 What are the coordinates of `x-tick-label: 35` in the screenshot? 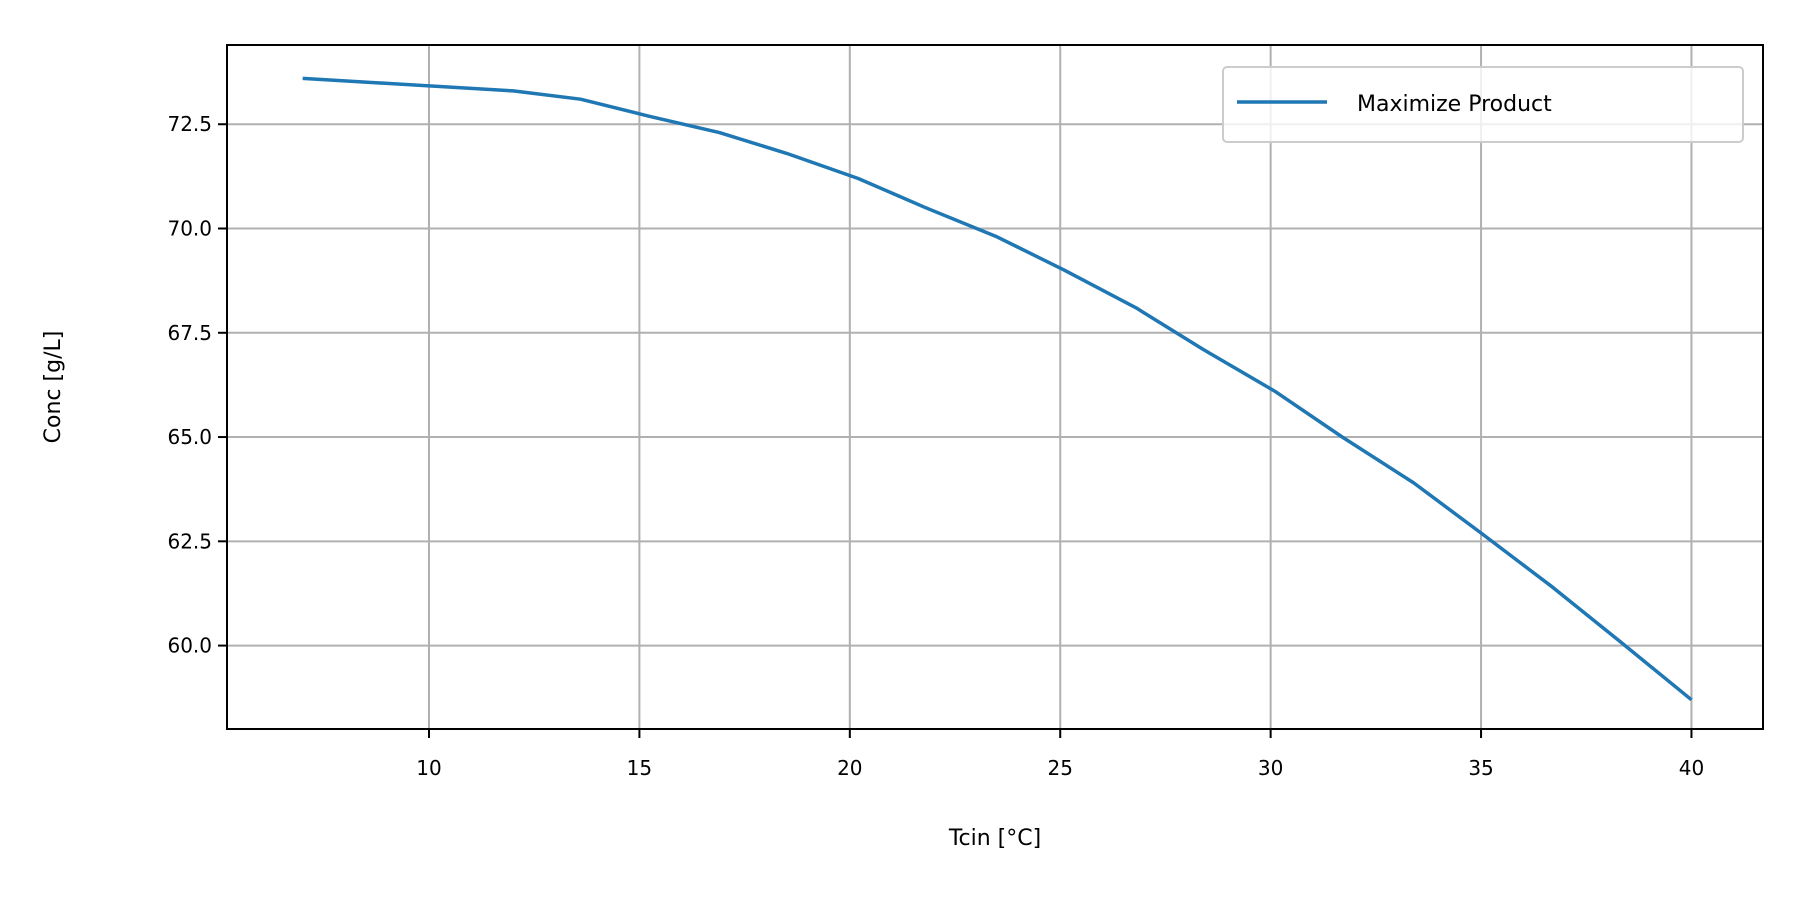 It's located at (1480, 768).